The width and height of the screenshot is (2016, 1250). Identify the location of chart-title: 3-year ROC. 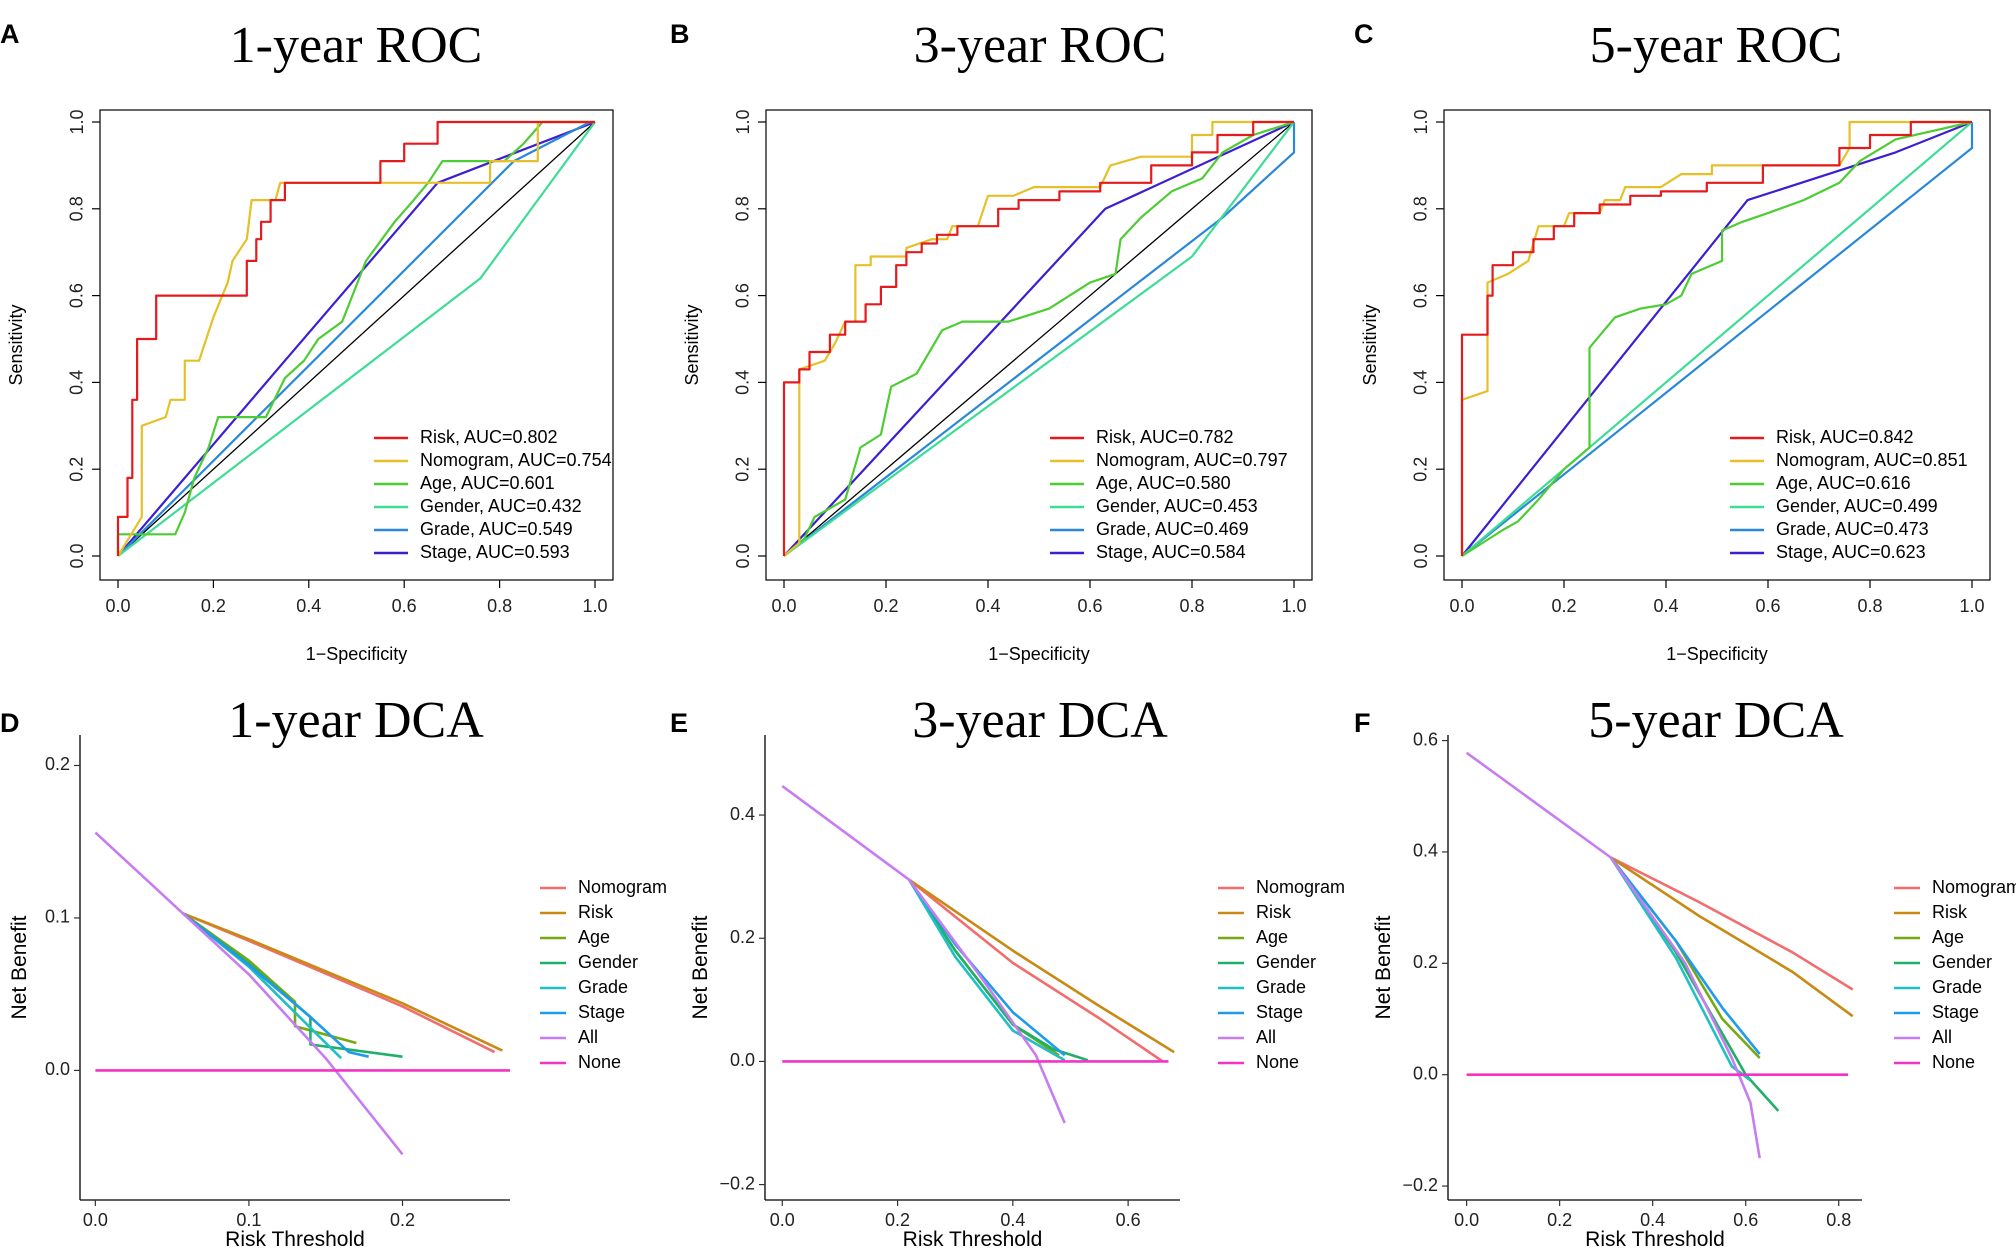
(1040, 45).